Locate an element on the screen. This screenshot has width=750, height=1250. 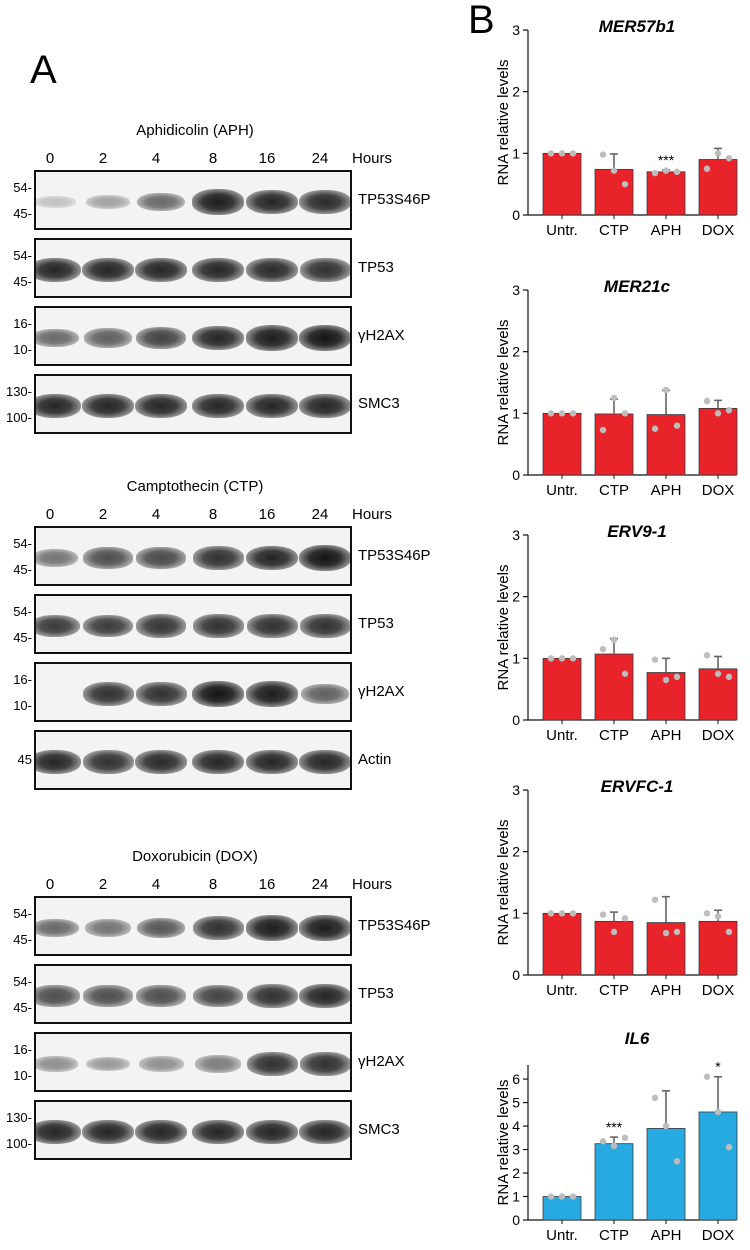
y-tick-label: 0 is located at coordinates (516, 1220).